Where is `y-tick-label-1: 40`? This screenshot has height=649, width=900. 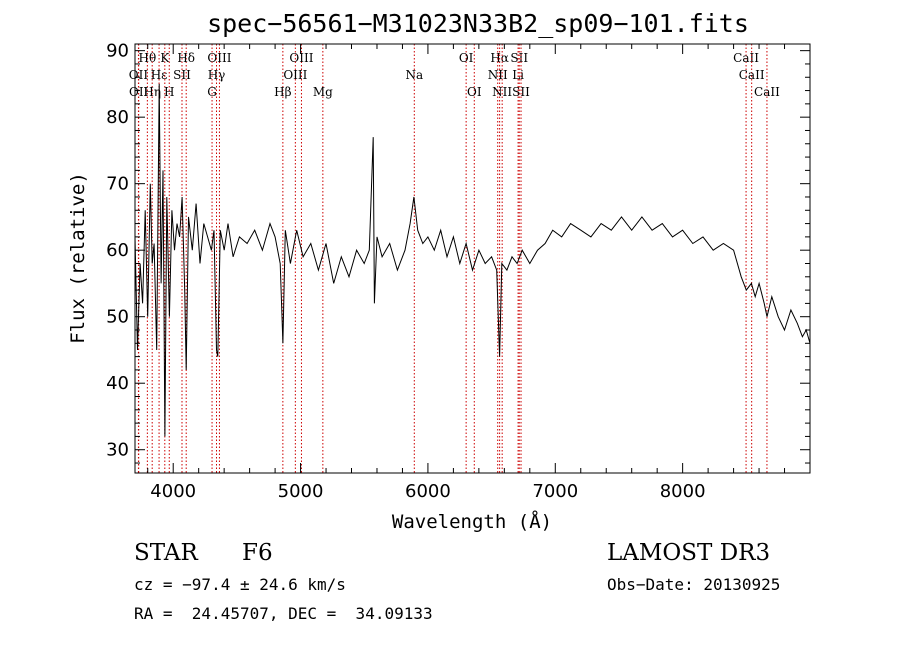 y-tick-label-1: 40 is located at coordinates (117, 383).